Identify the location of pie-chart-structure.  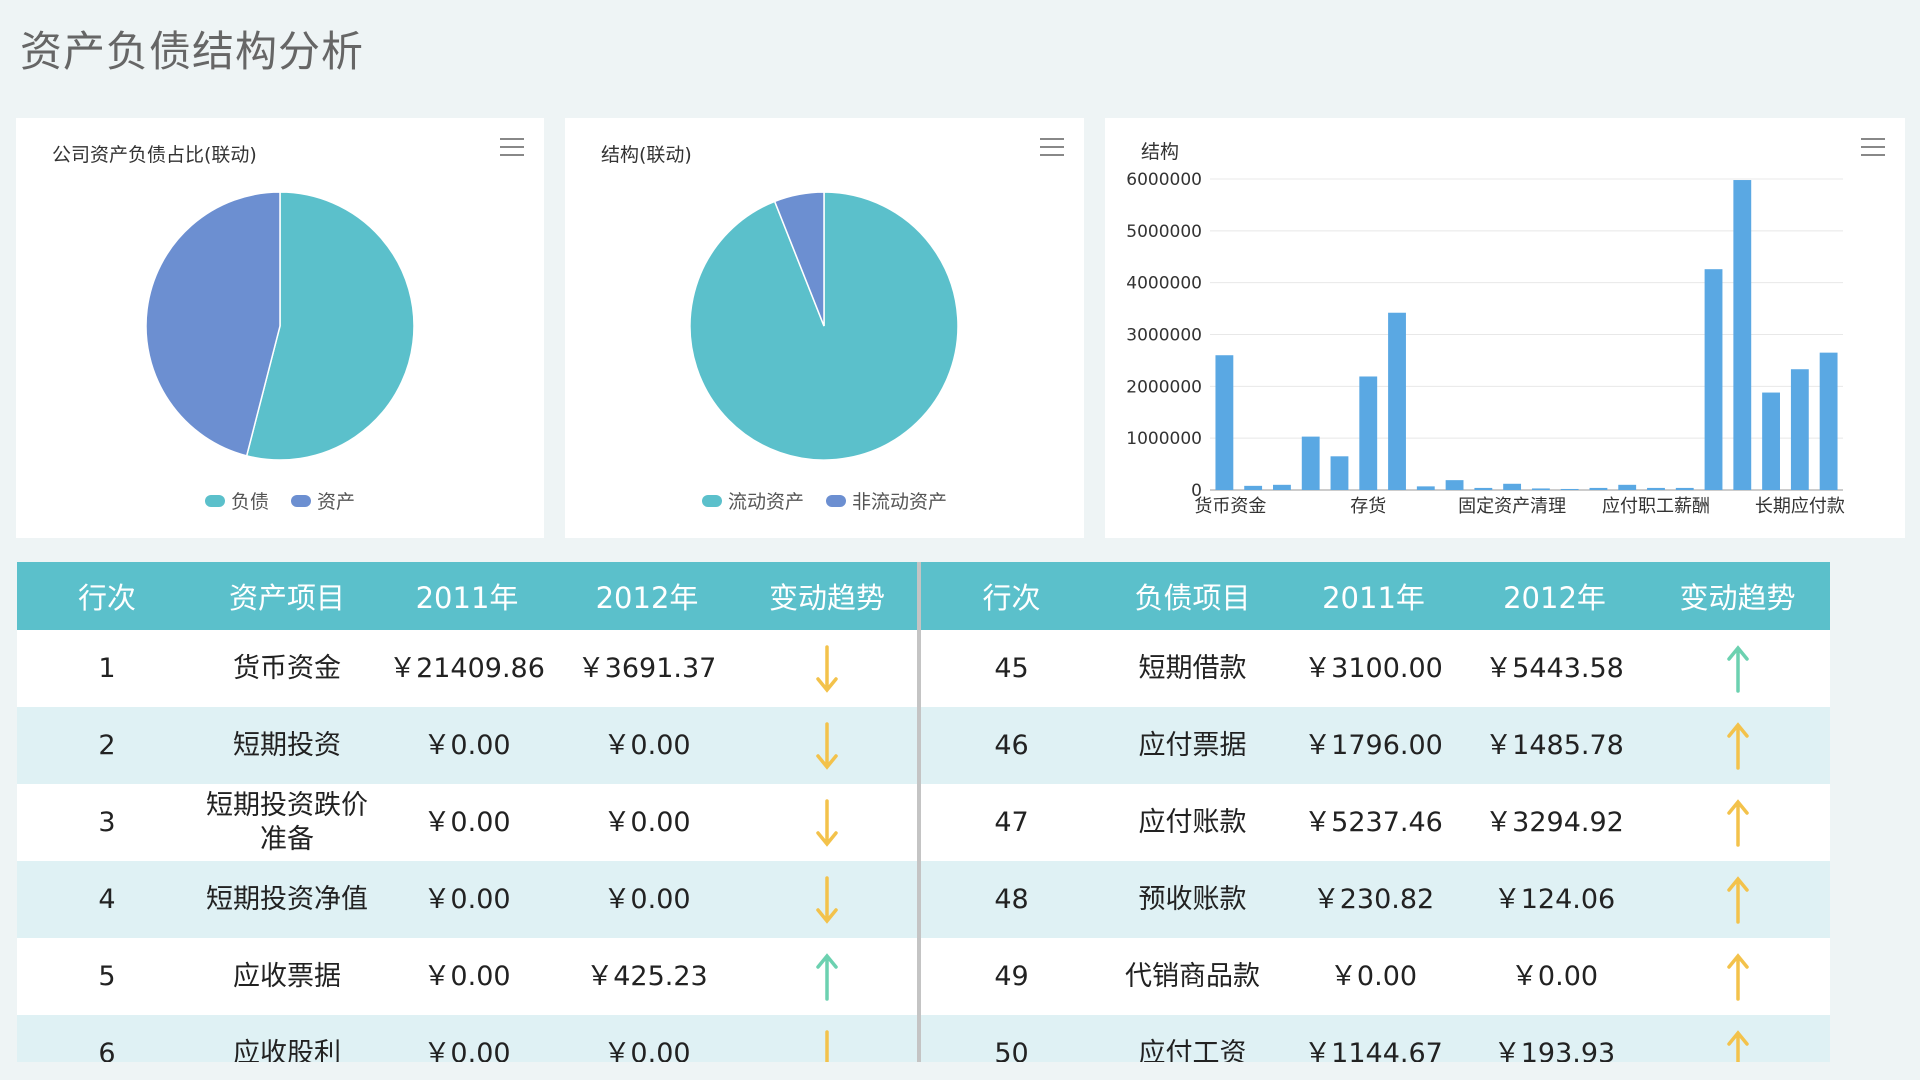
(824, 328).